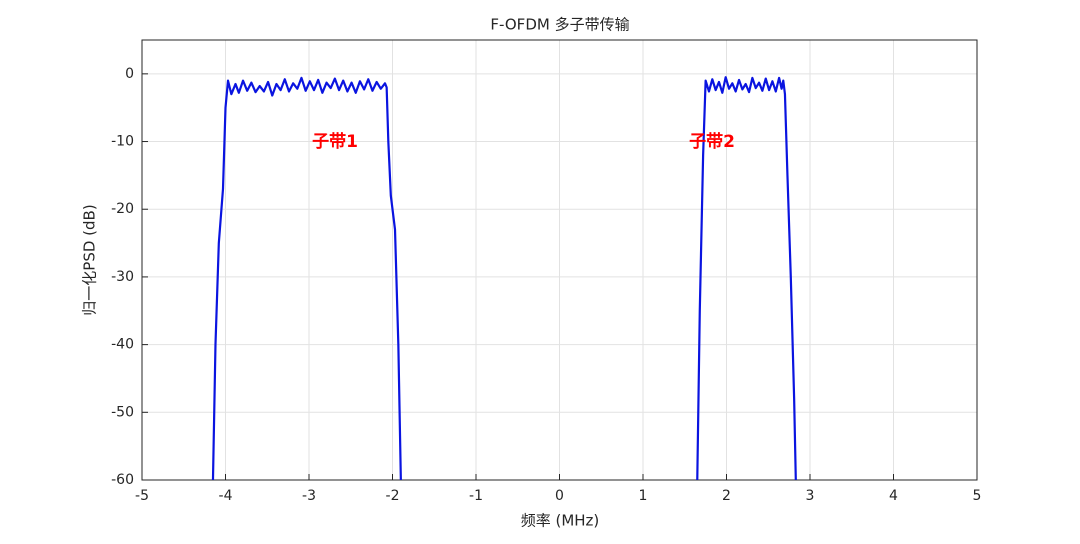 Image resolution: width=1080 pixels, height=544 pixels. Describe the element at coordinates (560, 521) in the screenshot. I see `x-axis-label: 频率 (MHz)` at that location.